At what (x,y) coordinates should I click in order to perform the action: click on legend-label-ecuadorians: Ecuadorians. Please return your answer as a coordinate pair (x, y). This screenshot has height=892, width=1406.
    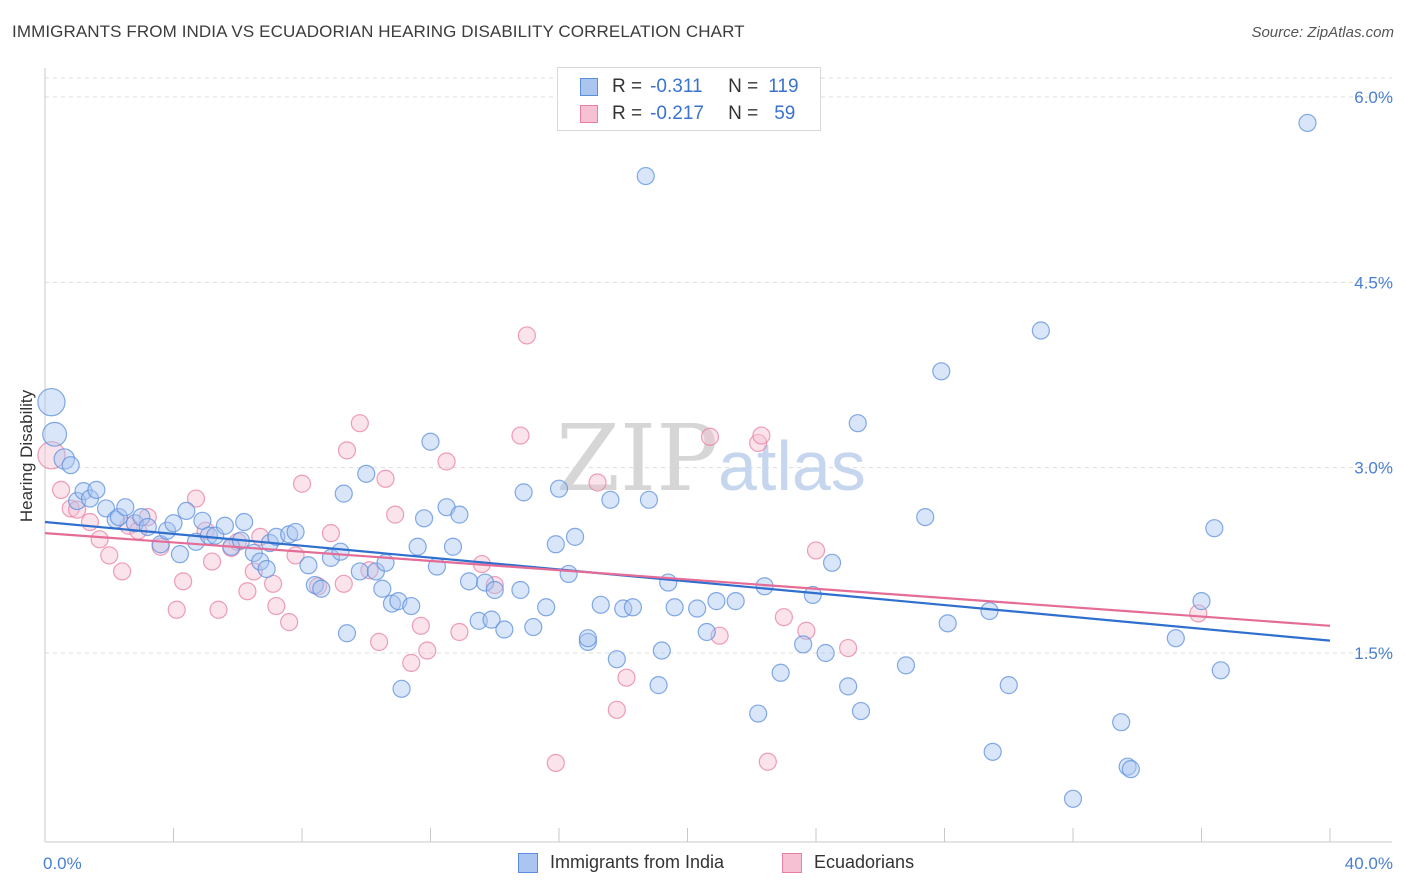
    Looking at the image, I should click on (864, 862).